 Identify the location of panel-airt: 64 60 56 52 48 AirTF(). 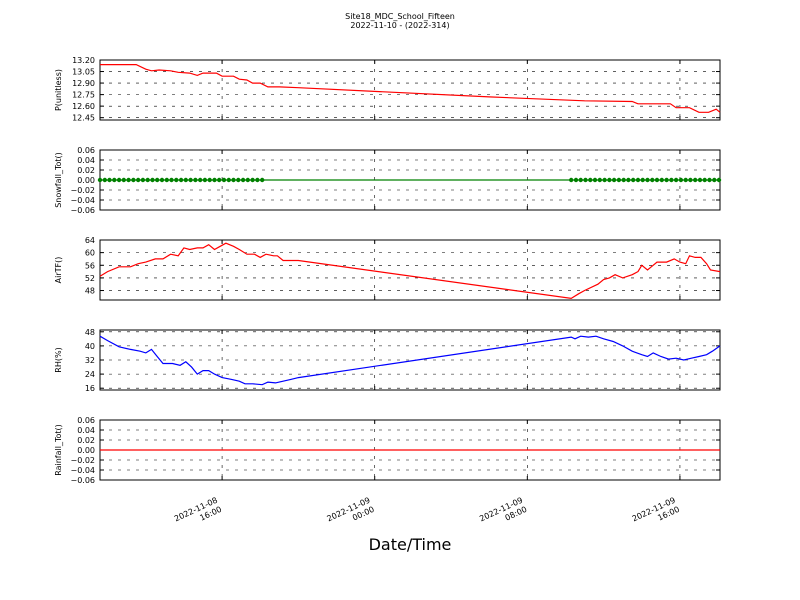
(387, 268).